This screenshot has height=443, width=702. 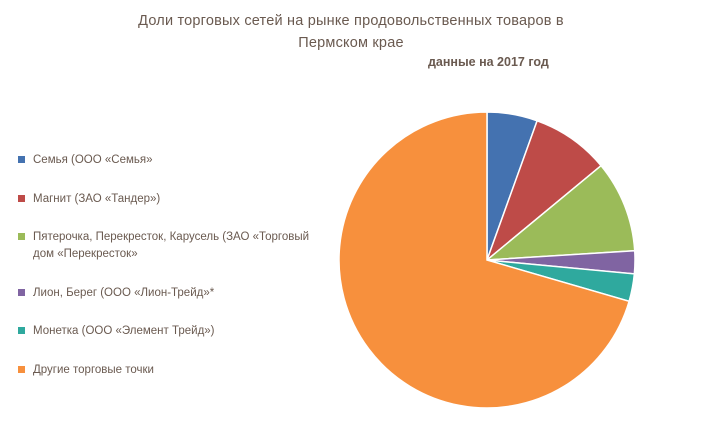 What do you see at coordinates (97, 198) in the screenshot?
I see `legend-label: Магнит (ЗАО «Тандер»)` at bounding box center [97, 198].